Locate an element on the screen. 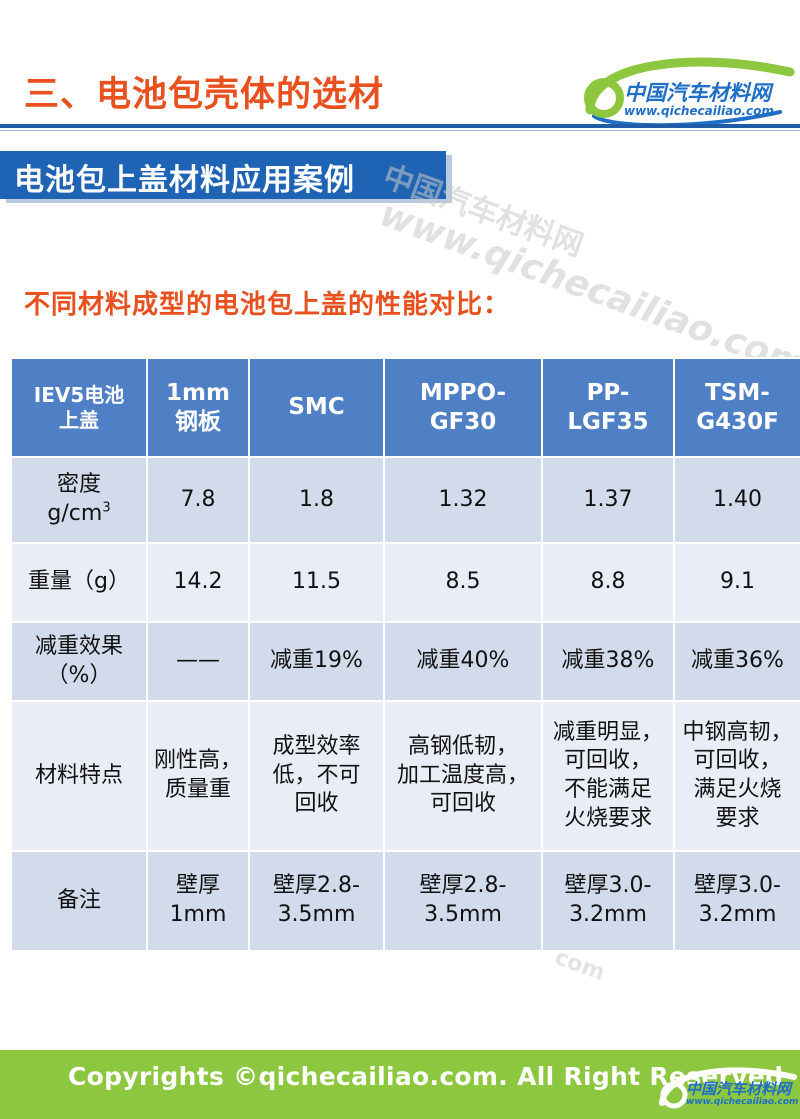 The height and width of the screenshot is (1119, 800). header-divider is located at coordinates (400, 126).